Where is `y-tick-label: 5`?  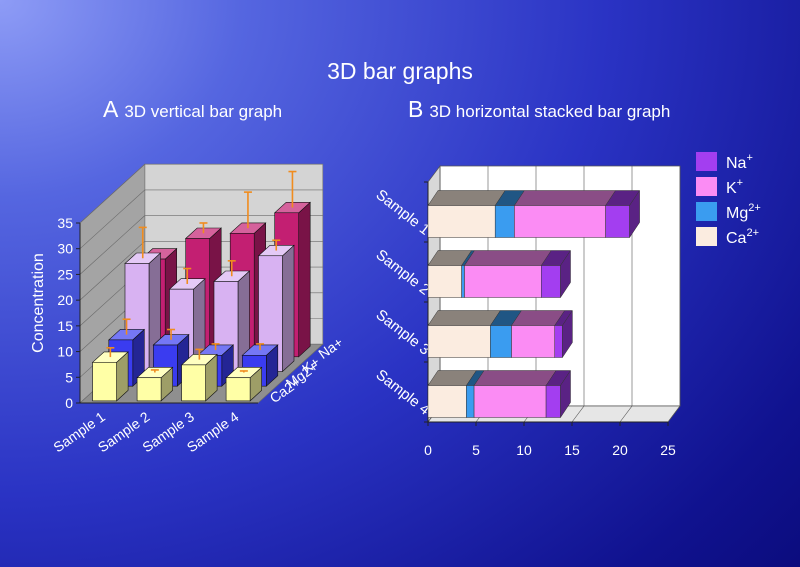 y-tick-label: 5 is located at coordinates (69, 377).